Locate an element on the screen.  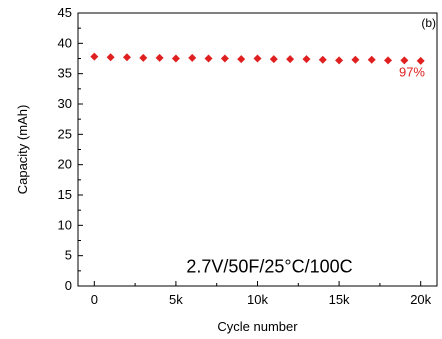
y-tick-label: 20 is located at coordinates (65, 164).